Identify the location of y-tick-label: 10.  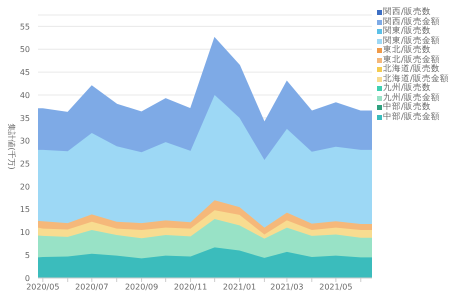
(25, 233).